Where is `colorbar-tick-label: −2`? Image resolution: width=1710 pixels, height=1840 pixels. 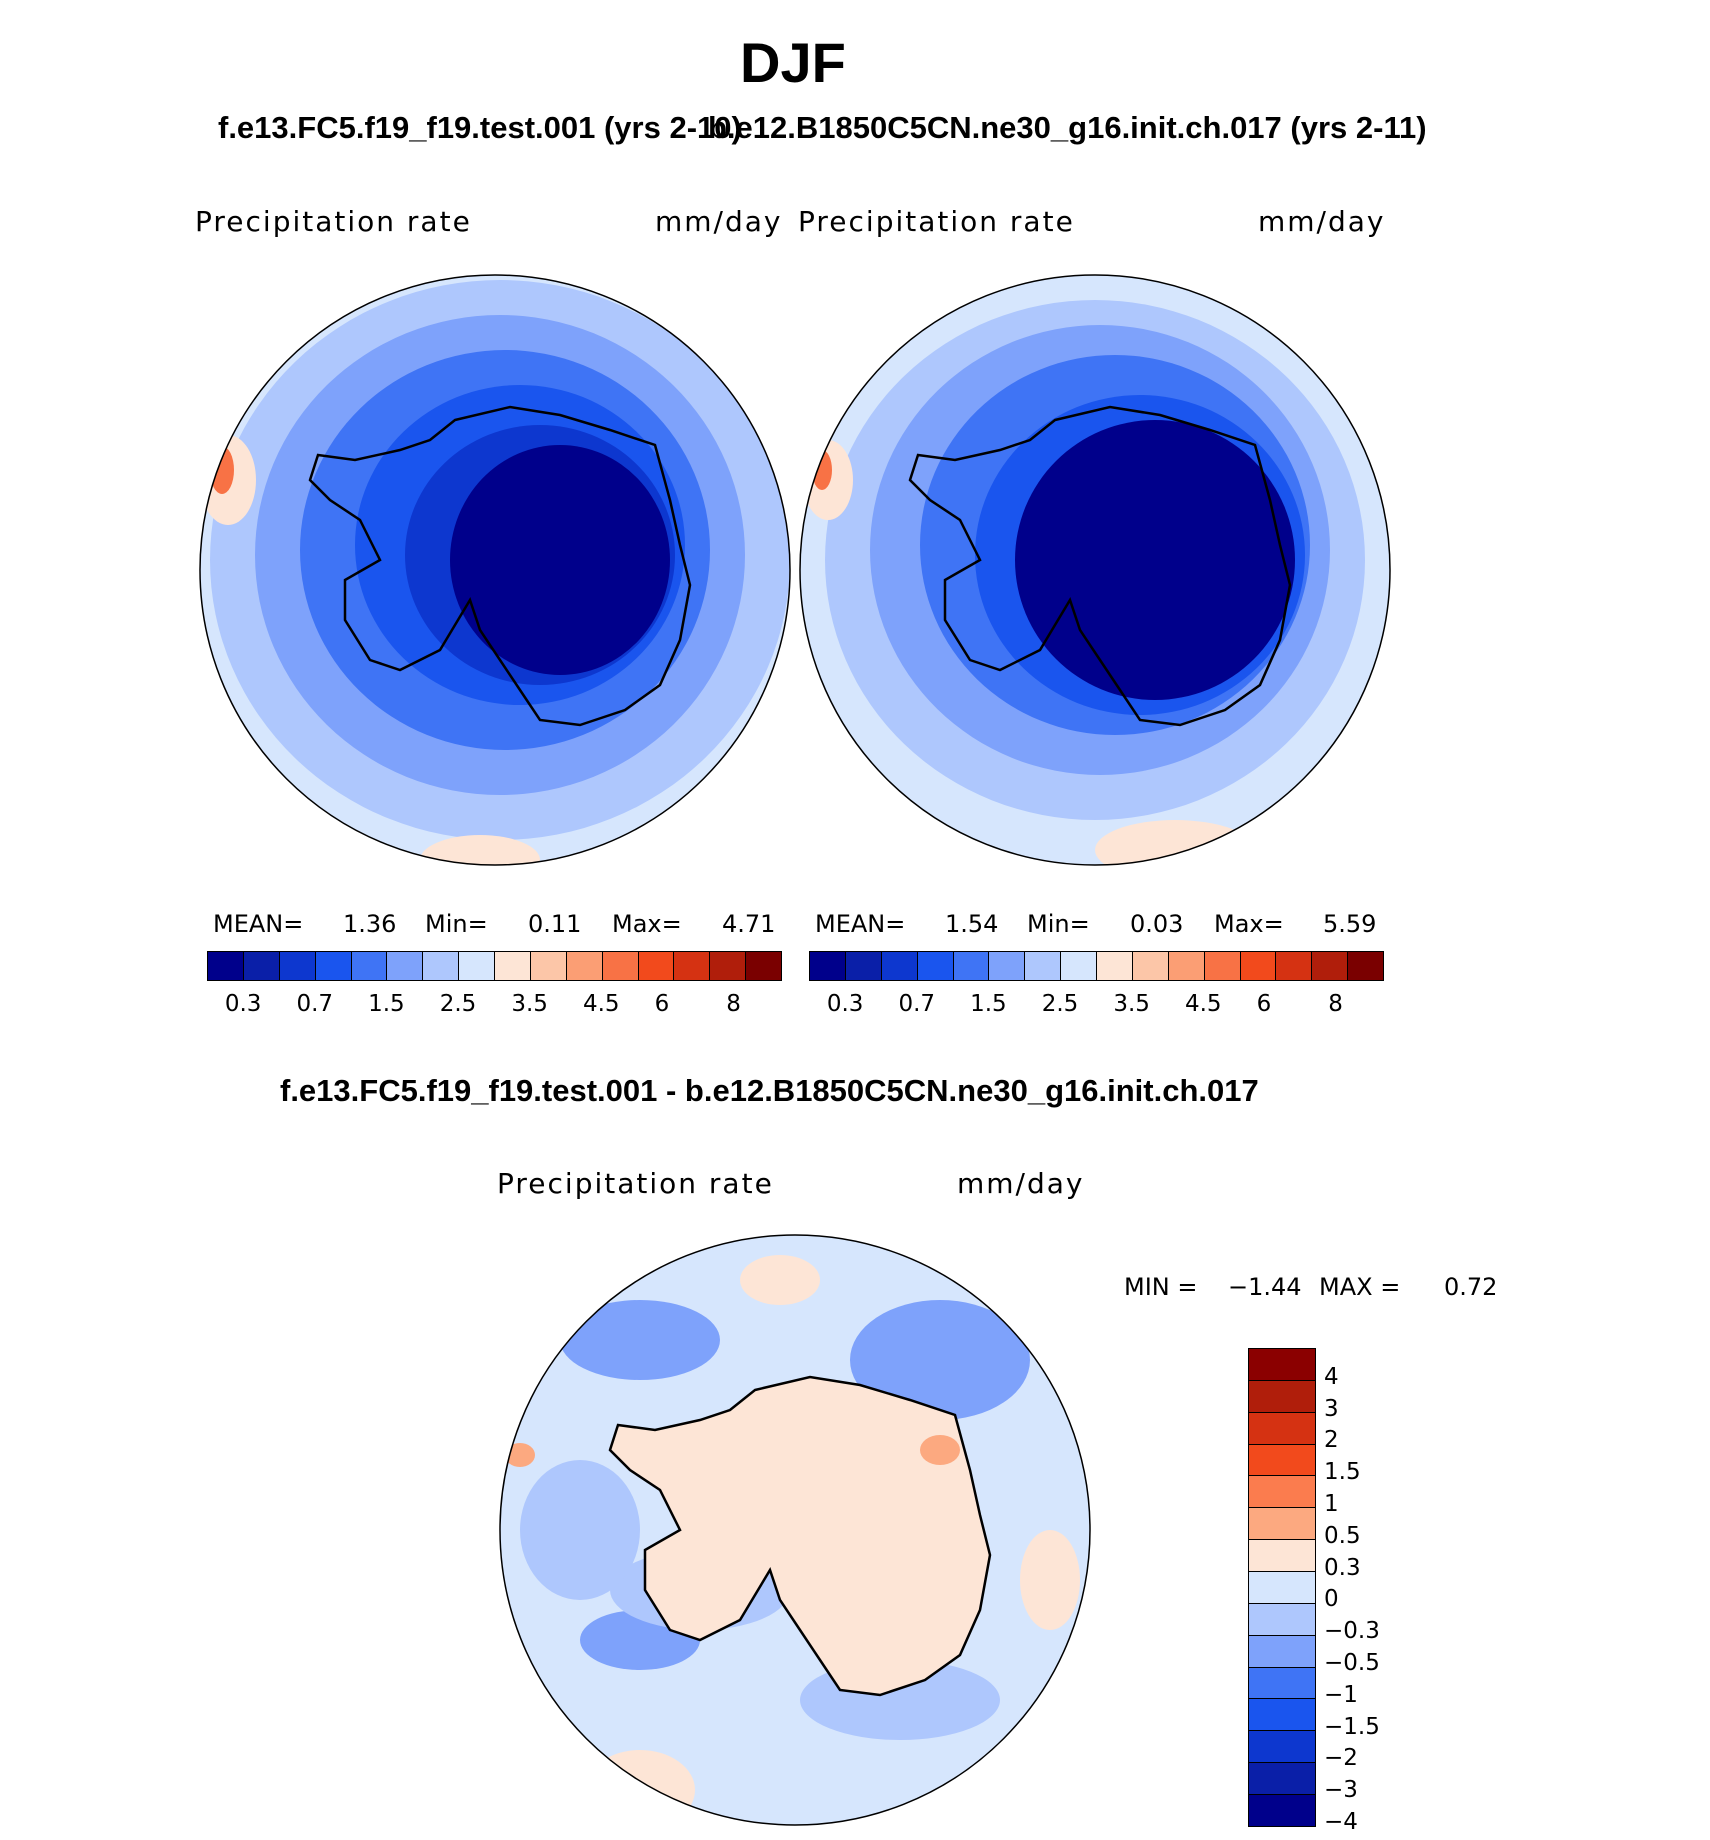 colorbar-tick-label: −2 is located at coordinates (1341, 1758).